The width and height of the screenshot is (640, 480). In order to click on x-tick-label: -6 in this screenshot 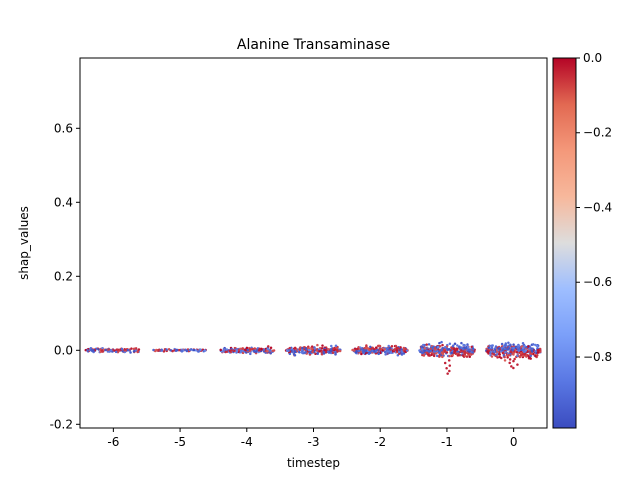, I will do `click(113, 442)`.